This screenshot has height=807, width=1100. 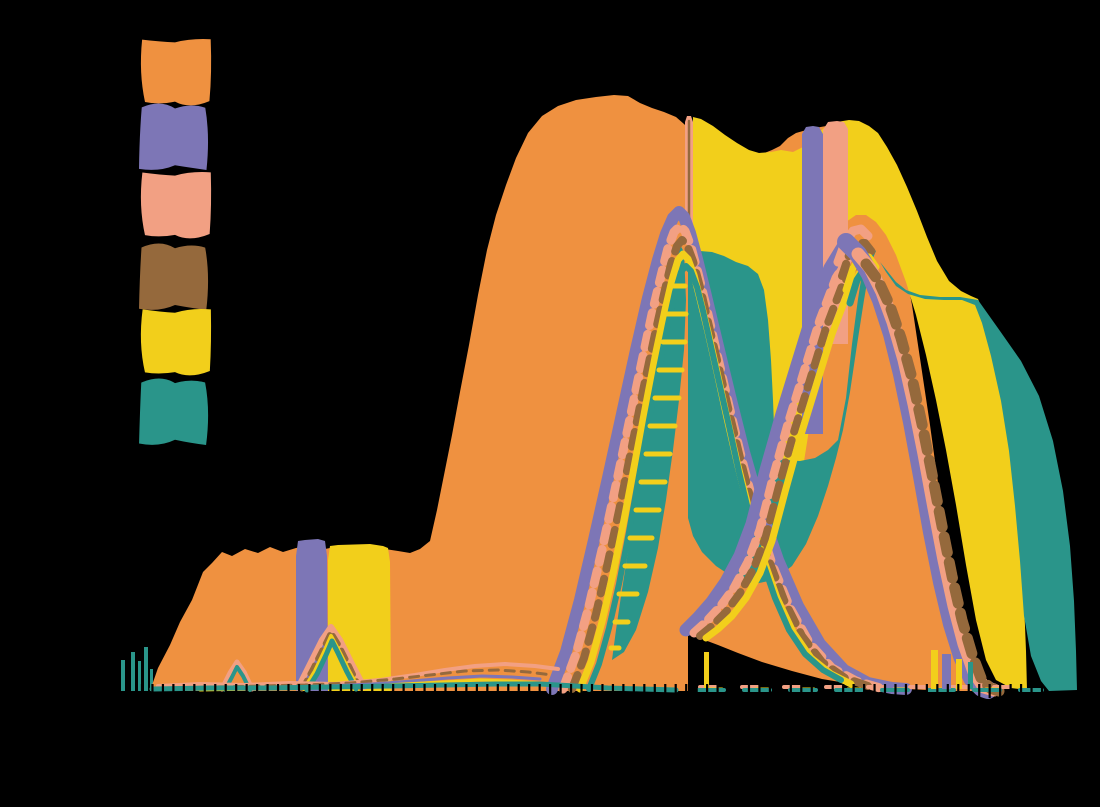 I want to click on minipeak-small-teal, so click(x=237, y=678).